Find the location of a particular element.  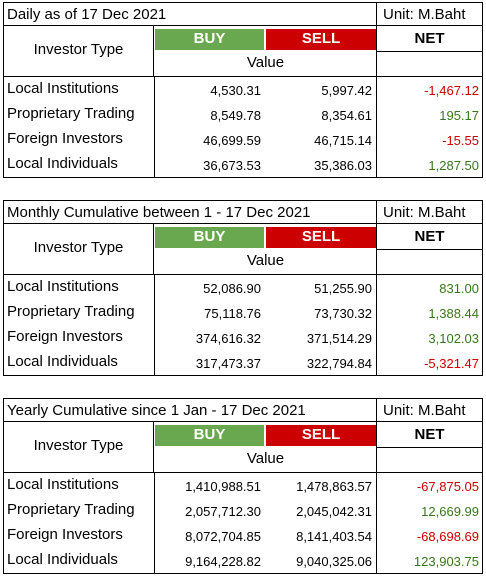

table-title-row: Daily as of 17 Dec 2021 Unit: M.Baht is located at coordinates (243, 14).